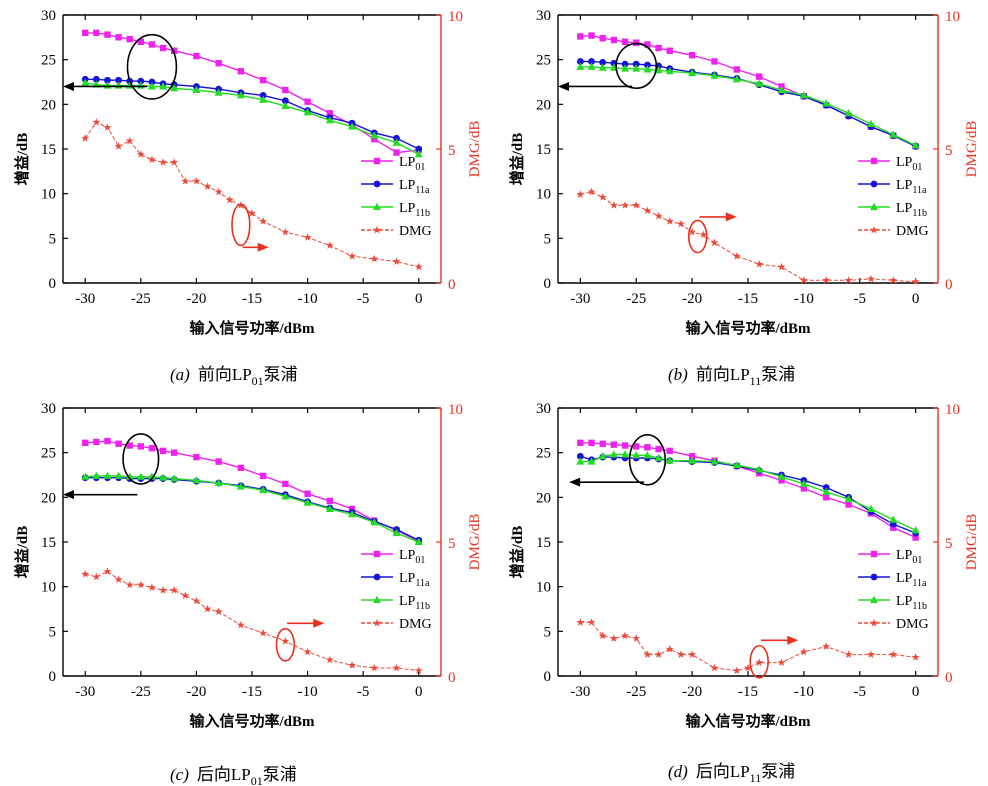  Describe the element at coordinates (68, 495) in the screenshot. I see `annotation-arrow-head` at that location.